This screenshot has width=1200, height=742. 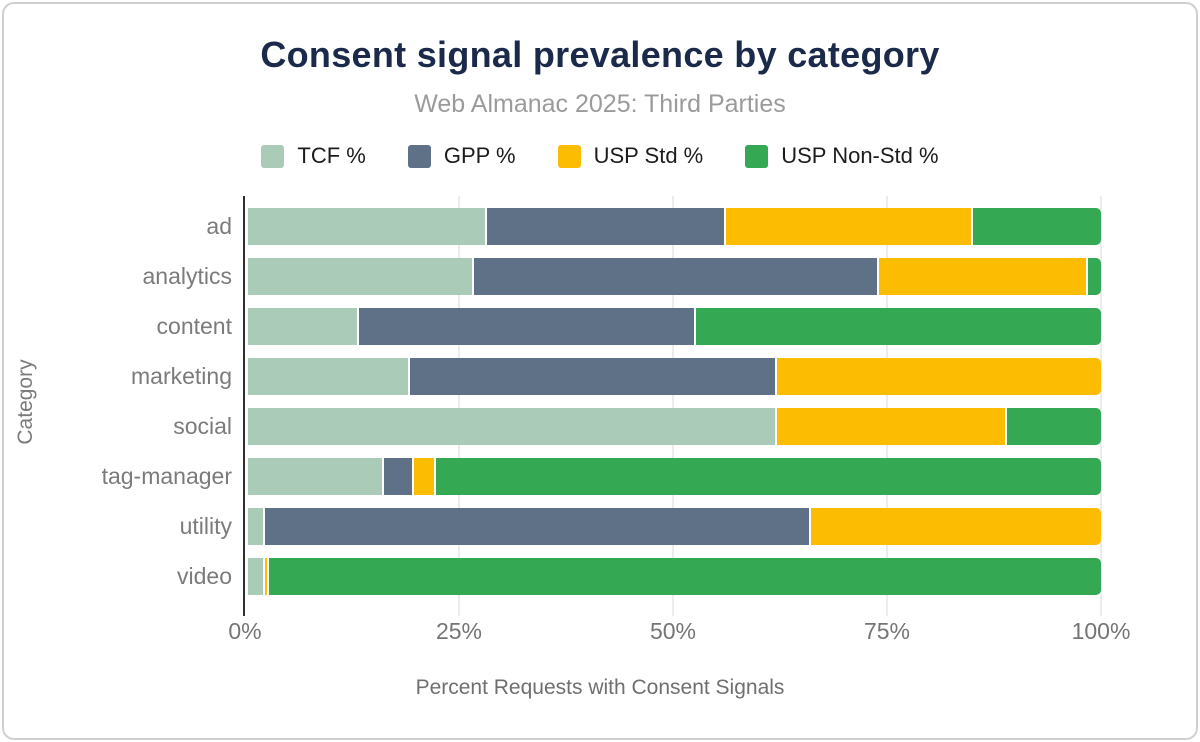 I want to click on bar-segment-content-uspnon-std, so click(x=898, y=326).